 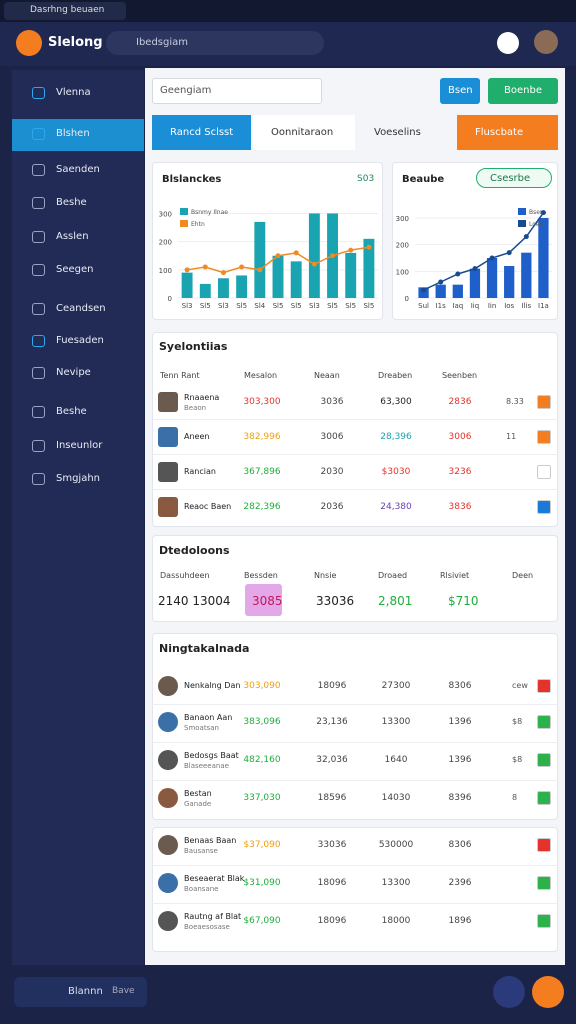 I want to click on cell: 18096, so click(x=332, y=883).